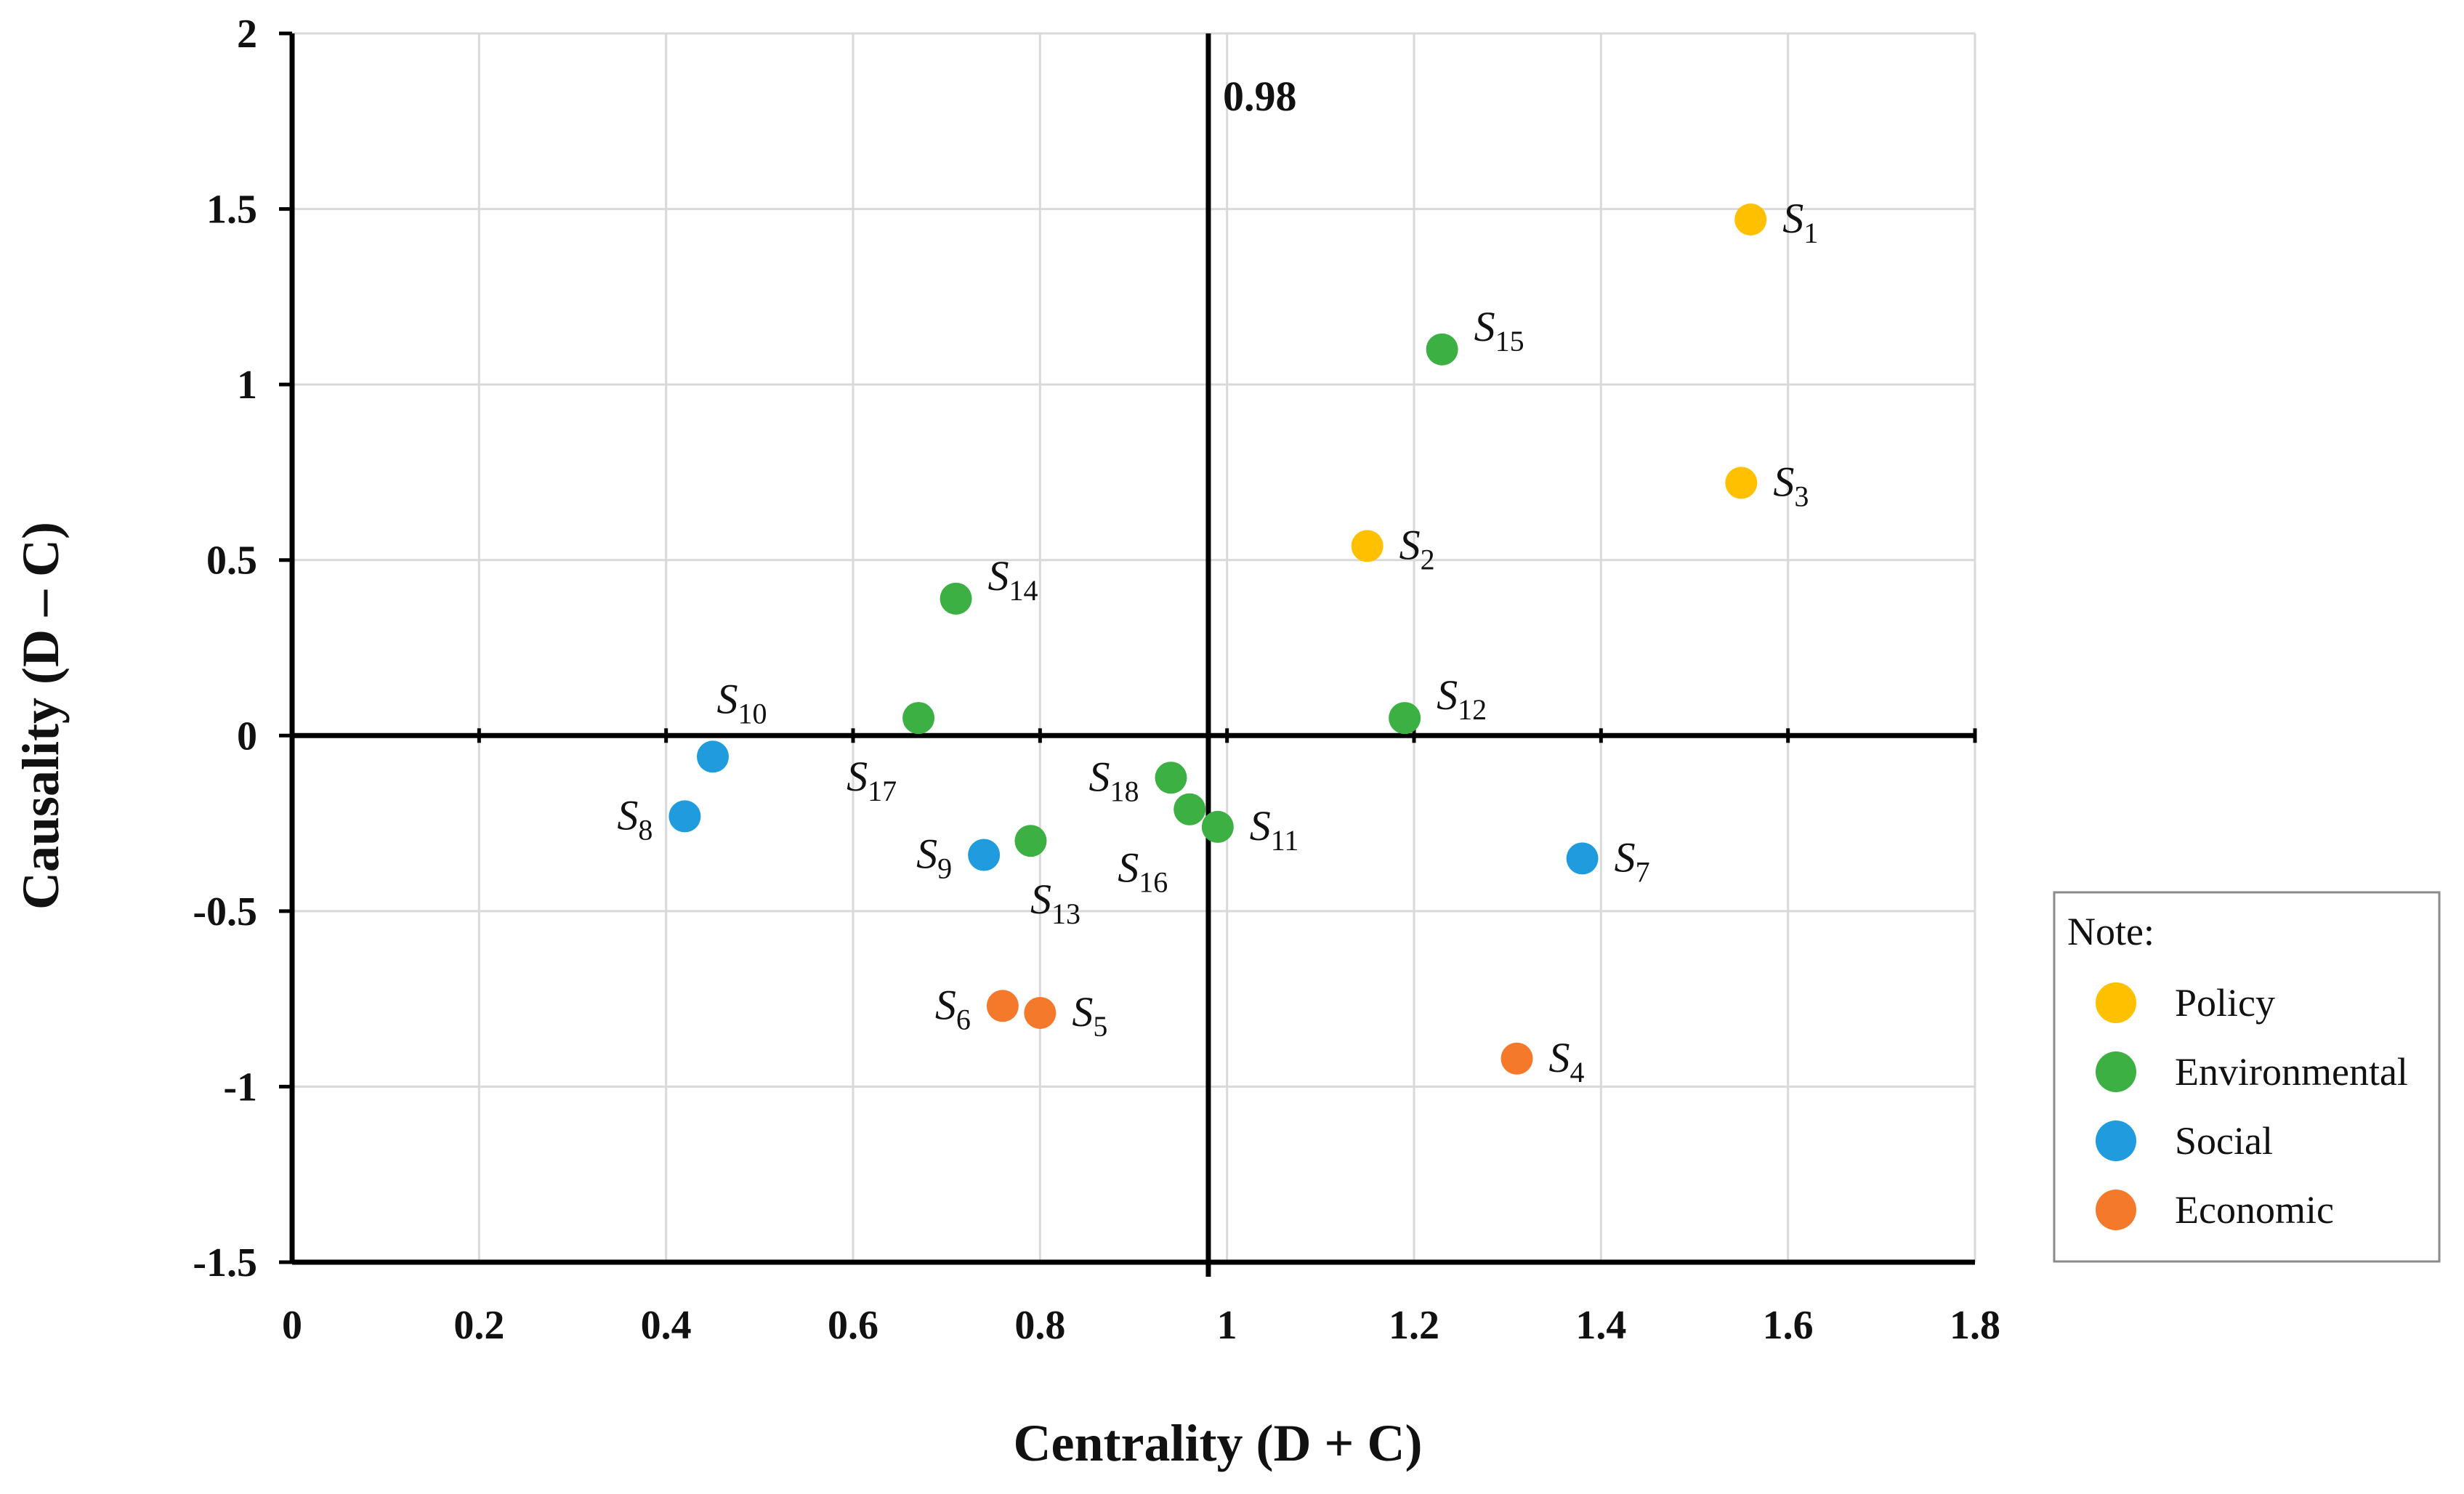 The width and height of the screenshot is (2464, 1494). I want to click on point-label-s18: S18, so click(1113, 780).